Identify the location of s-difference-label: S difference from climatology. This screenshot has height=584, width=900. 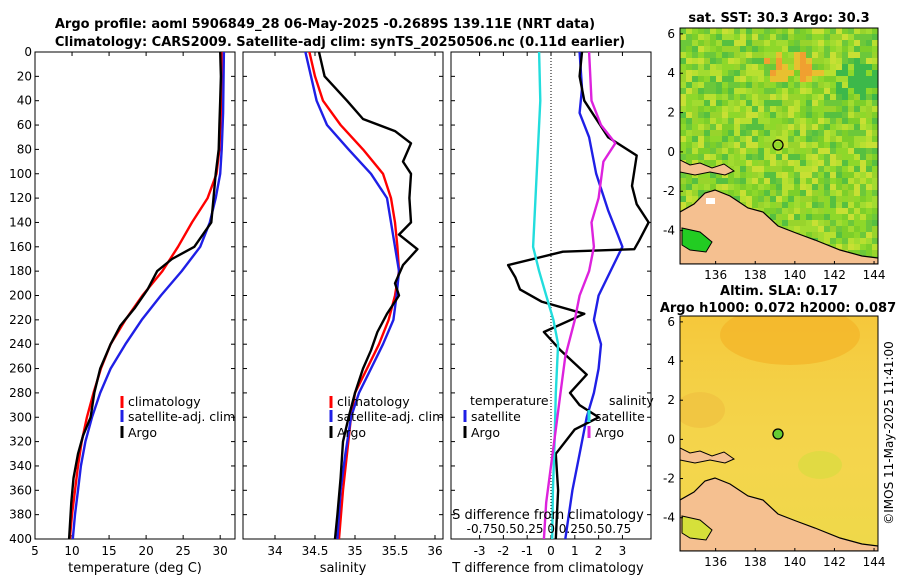
(548, 515).